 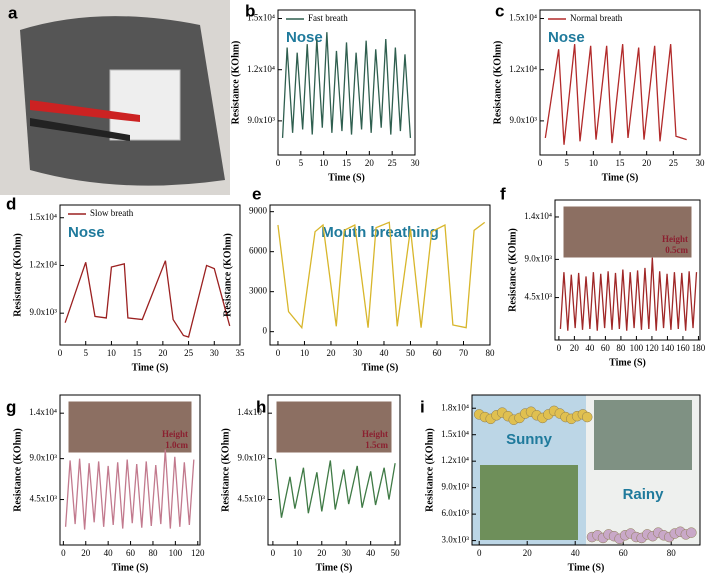 What do you see at coordinates (376, 445) in the screenshot?
I see `inset-text: 1.5cm` at bounding box center [376, 445].